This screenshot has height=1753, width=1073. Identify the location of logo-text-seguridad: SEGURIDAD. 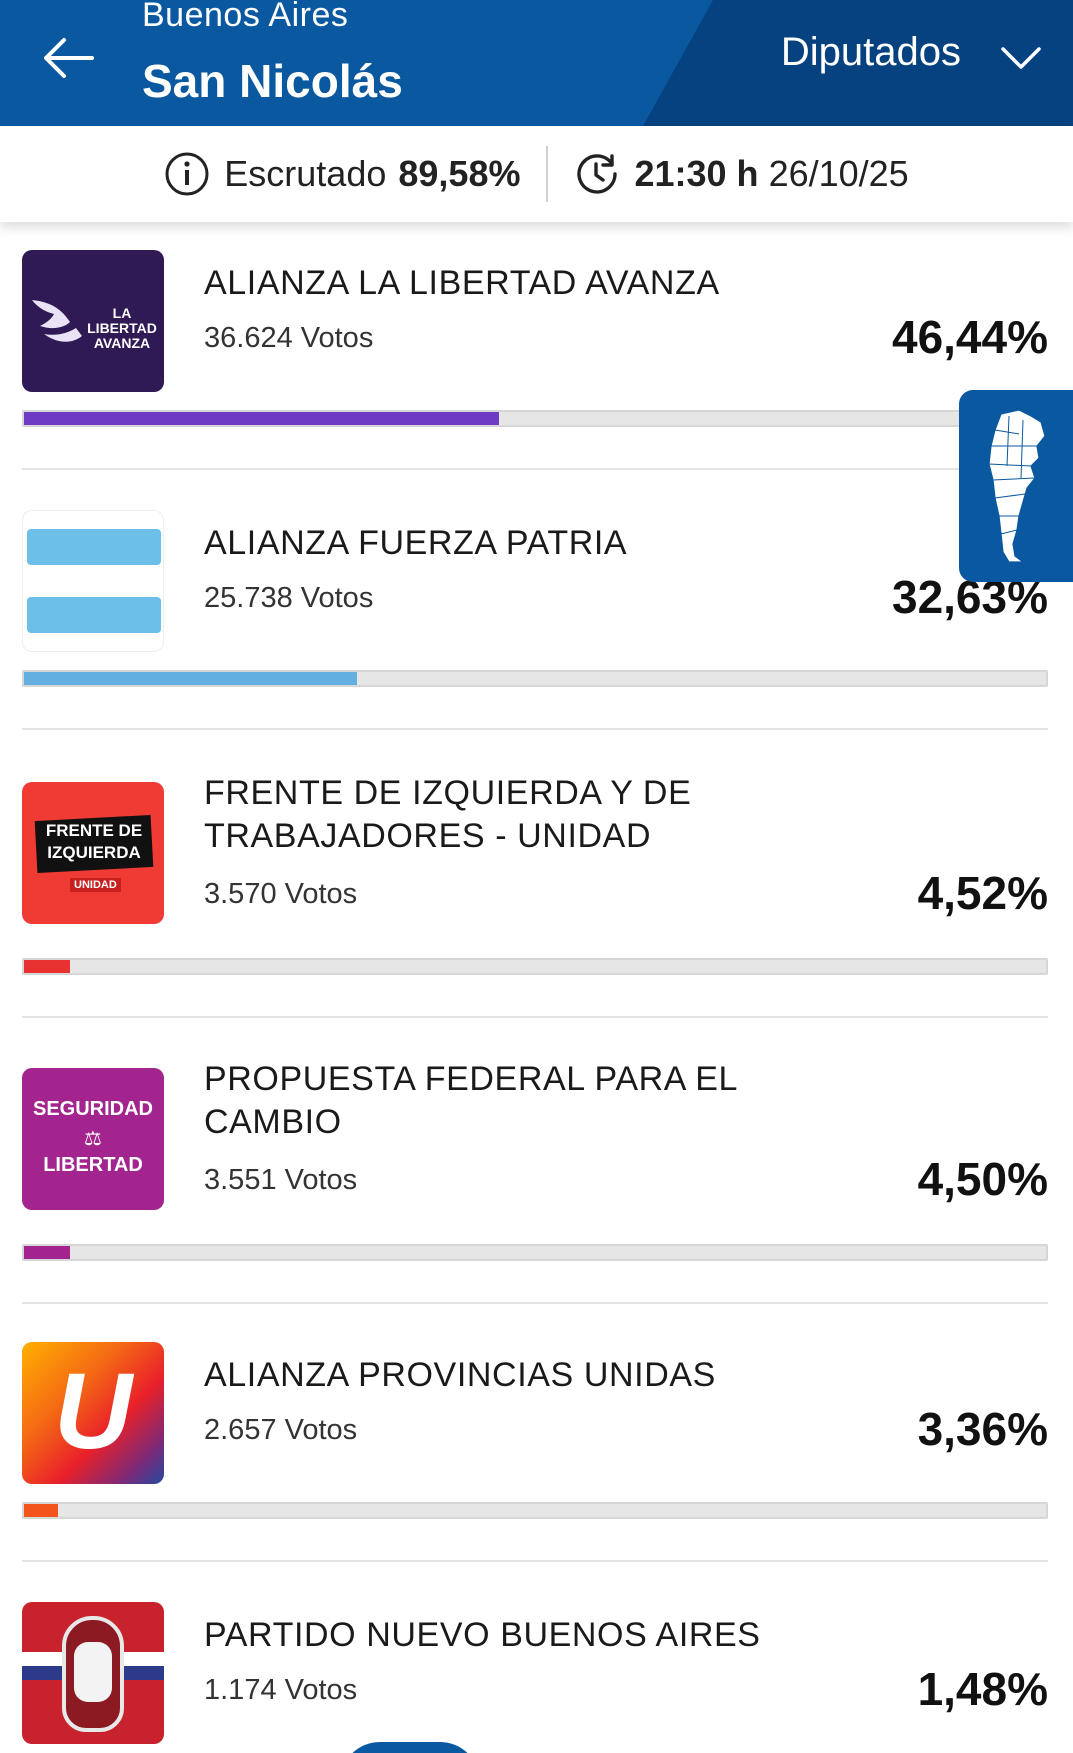
(92, 1109).